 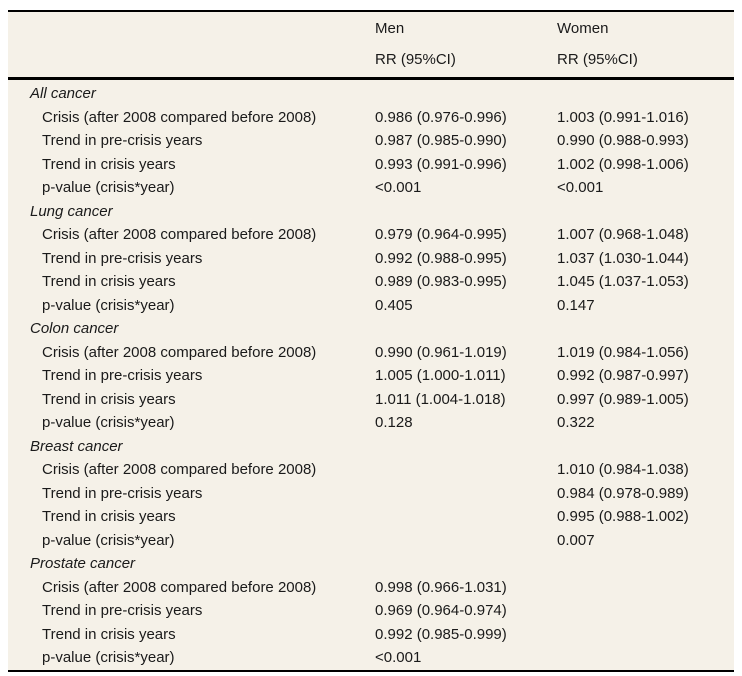 I want to click on header-row: Men RR (95%CI) Women RR (95%CI), so click(x=371, y=45).